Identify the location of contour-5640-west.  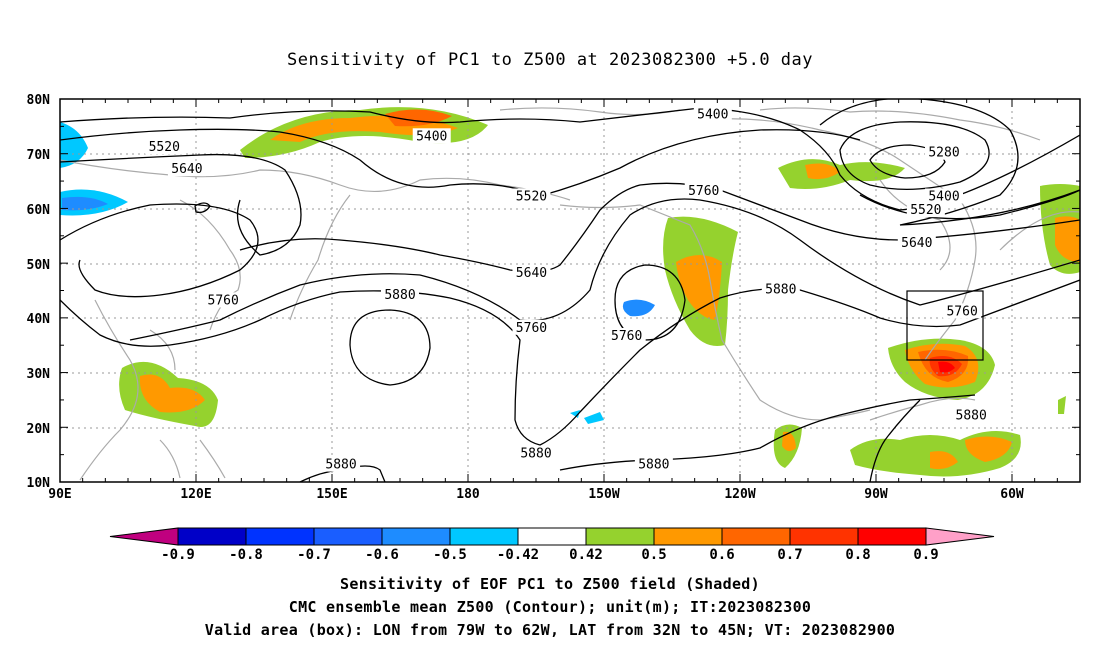
(181, 204).